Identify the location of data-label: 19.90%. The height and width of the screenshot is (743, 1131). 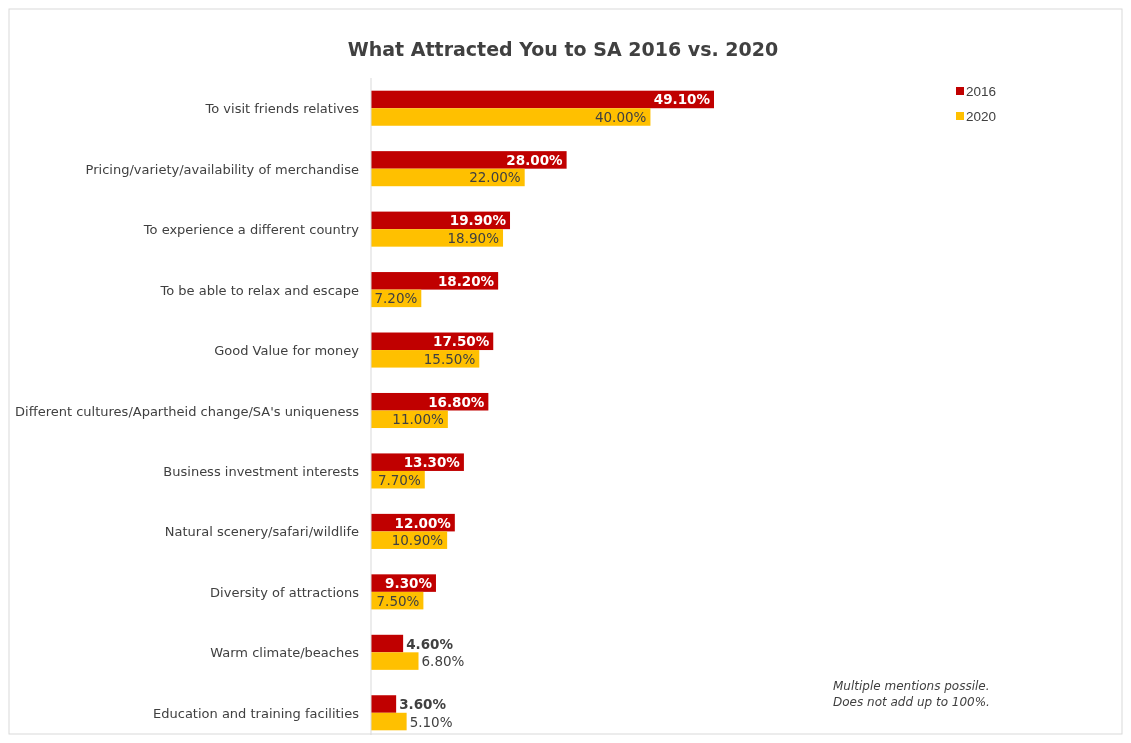
(478, 220).